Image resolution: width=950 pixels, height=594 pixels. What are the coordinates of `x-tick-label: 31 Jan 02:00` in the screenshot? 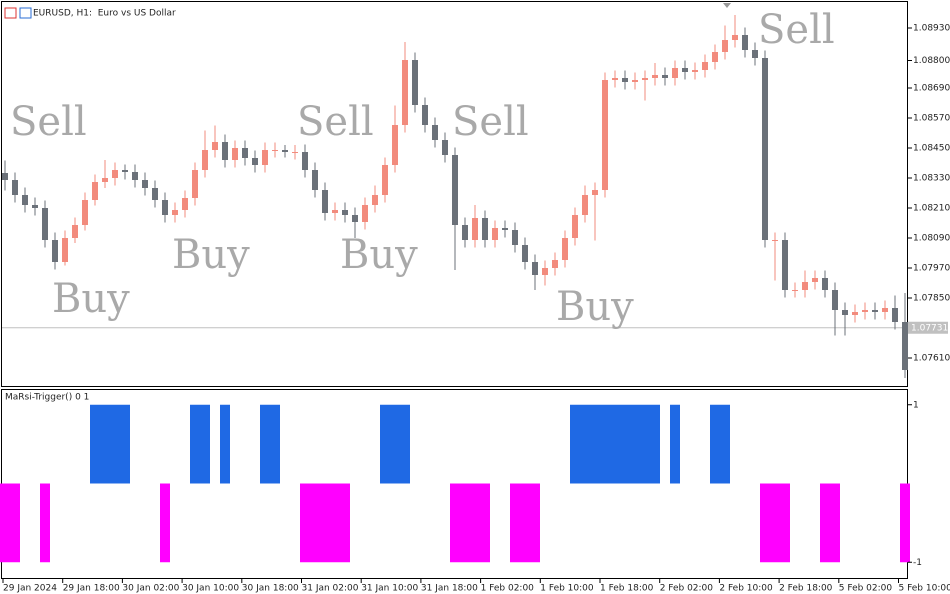 It's located at (330, 589).